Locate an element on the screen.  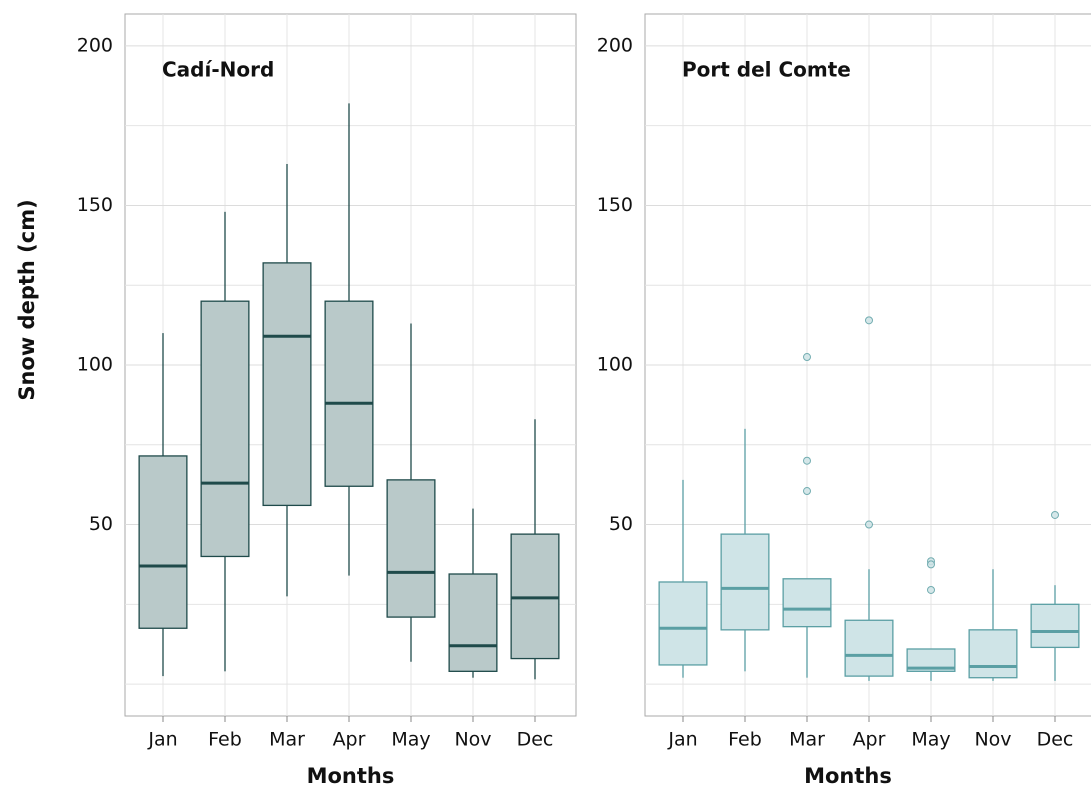
y-axis-label: Snow depth (cm) is located at coordinates (27, 299).